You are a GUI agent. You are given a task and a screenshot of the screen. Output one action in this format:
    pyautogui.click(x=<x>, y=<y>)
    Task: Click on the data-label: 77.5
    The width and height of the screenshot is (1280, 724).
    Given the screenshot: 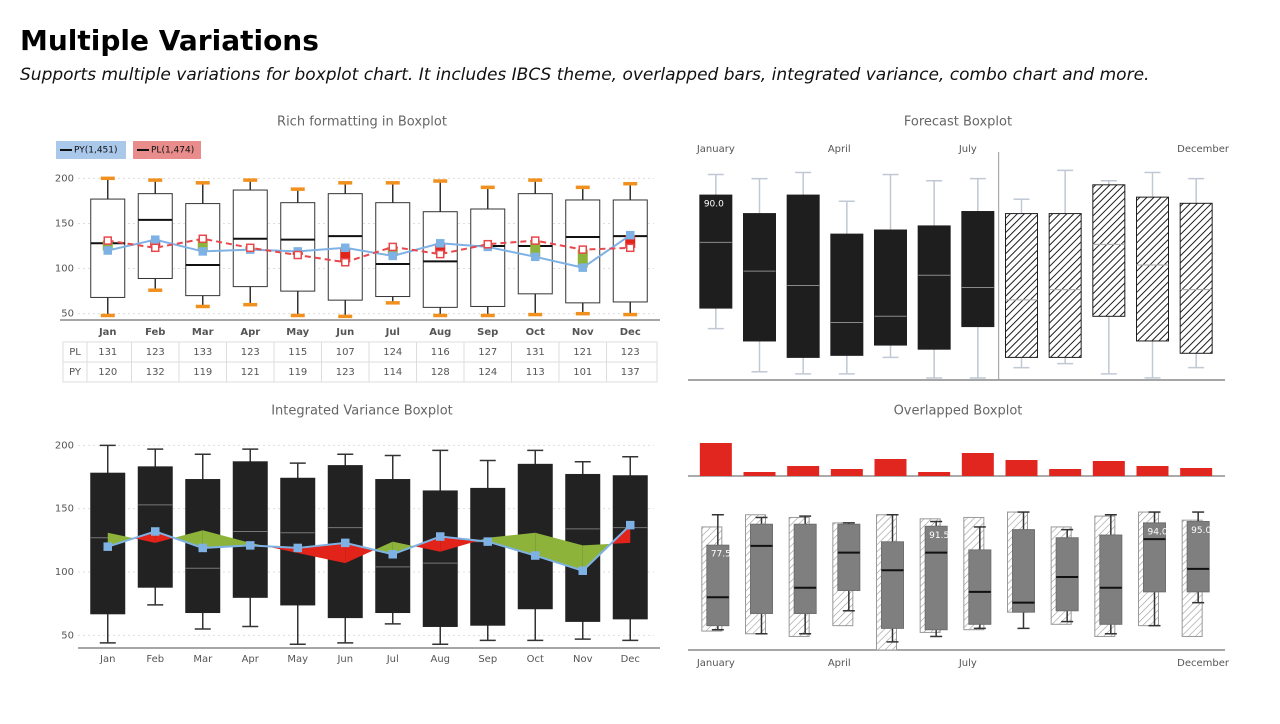 What is the action you would take?
    pyautogui.click(x=721, y=555)
    